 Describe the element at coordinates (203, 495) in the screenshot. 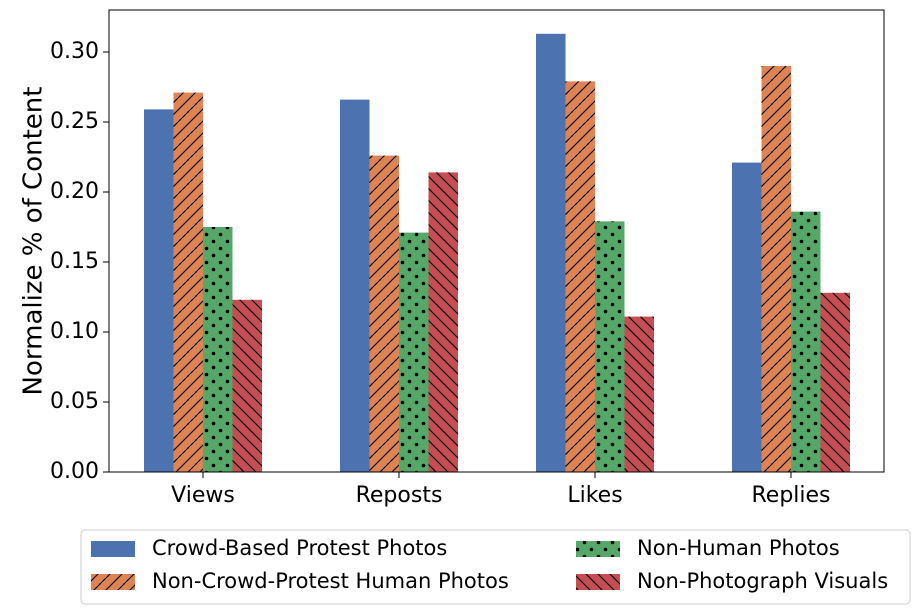

I see `x-tick-label: Views` at that location.